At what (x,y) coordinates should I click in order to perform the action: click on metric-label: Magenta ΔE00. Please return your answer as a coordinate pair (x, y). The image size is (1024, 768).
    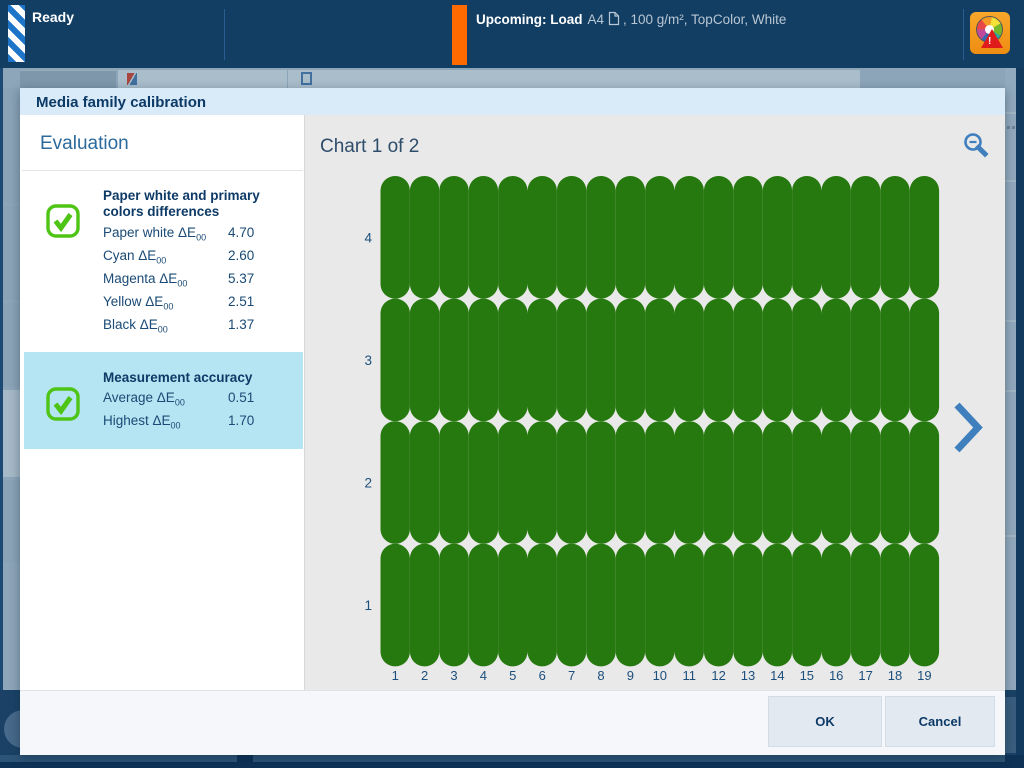
    Looking at the image, I should click on (145, 280).